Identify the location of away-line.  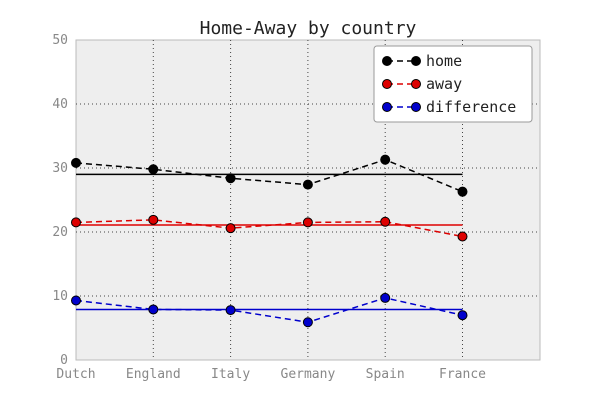
(269, 228).